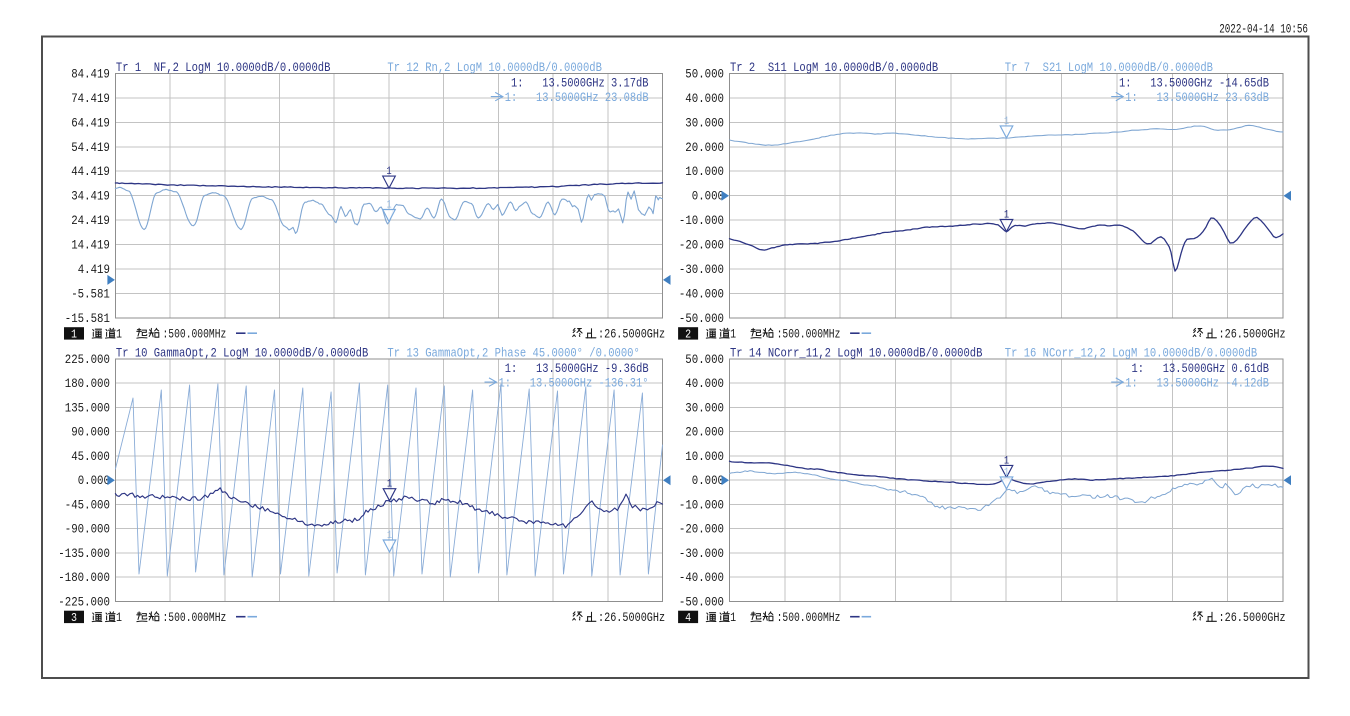 Image resolution: width=1350 pixels, height=716 pixels. Describe the element at coordinates (90, 432) in the screenshot. I see `svg-text: 90.000` at that location.